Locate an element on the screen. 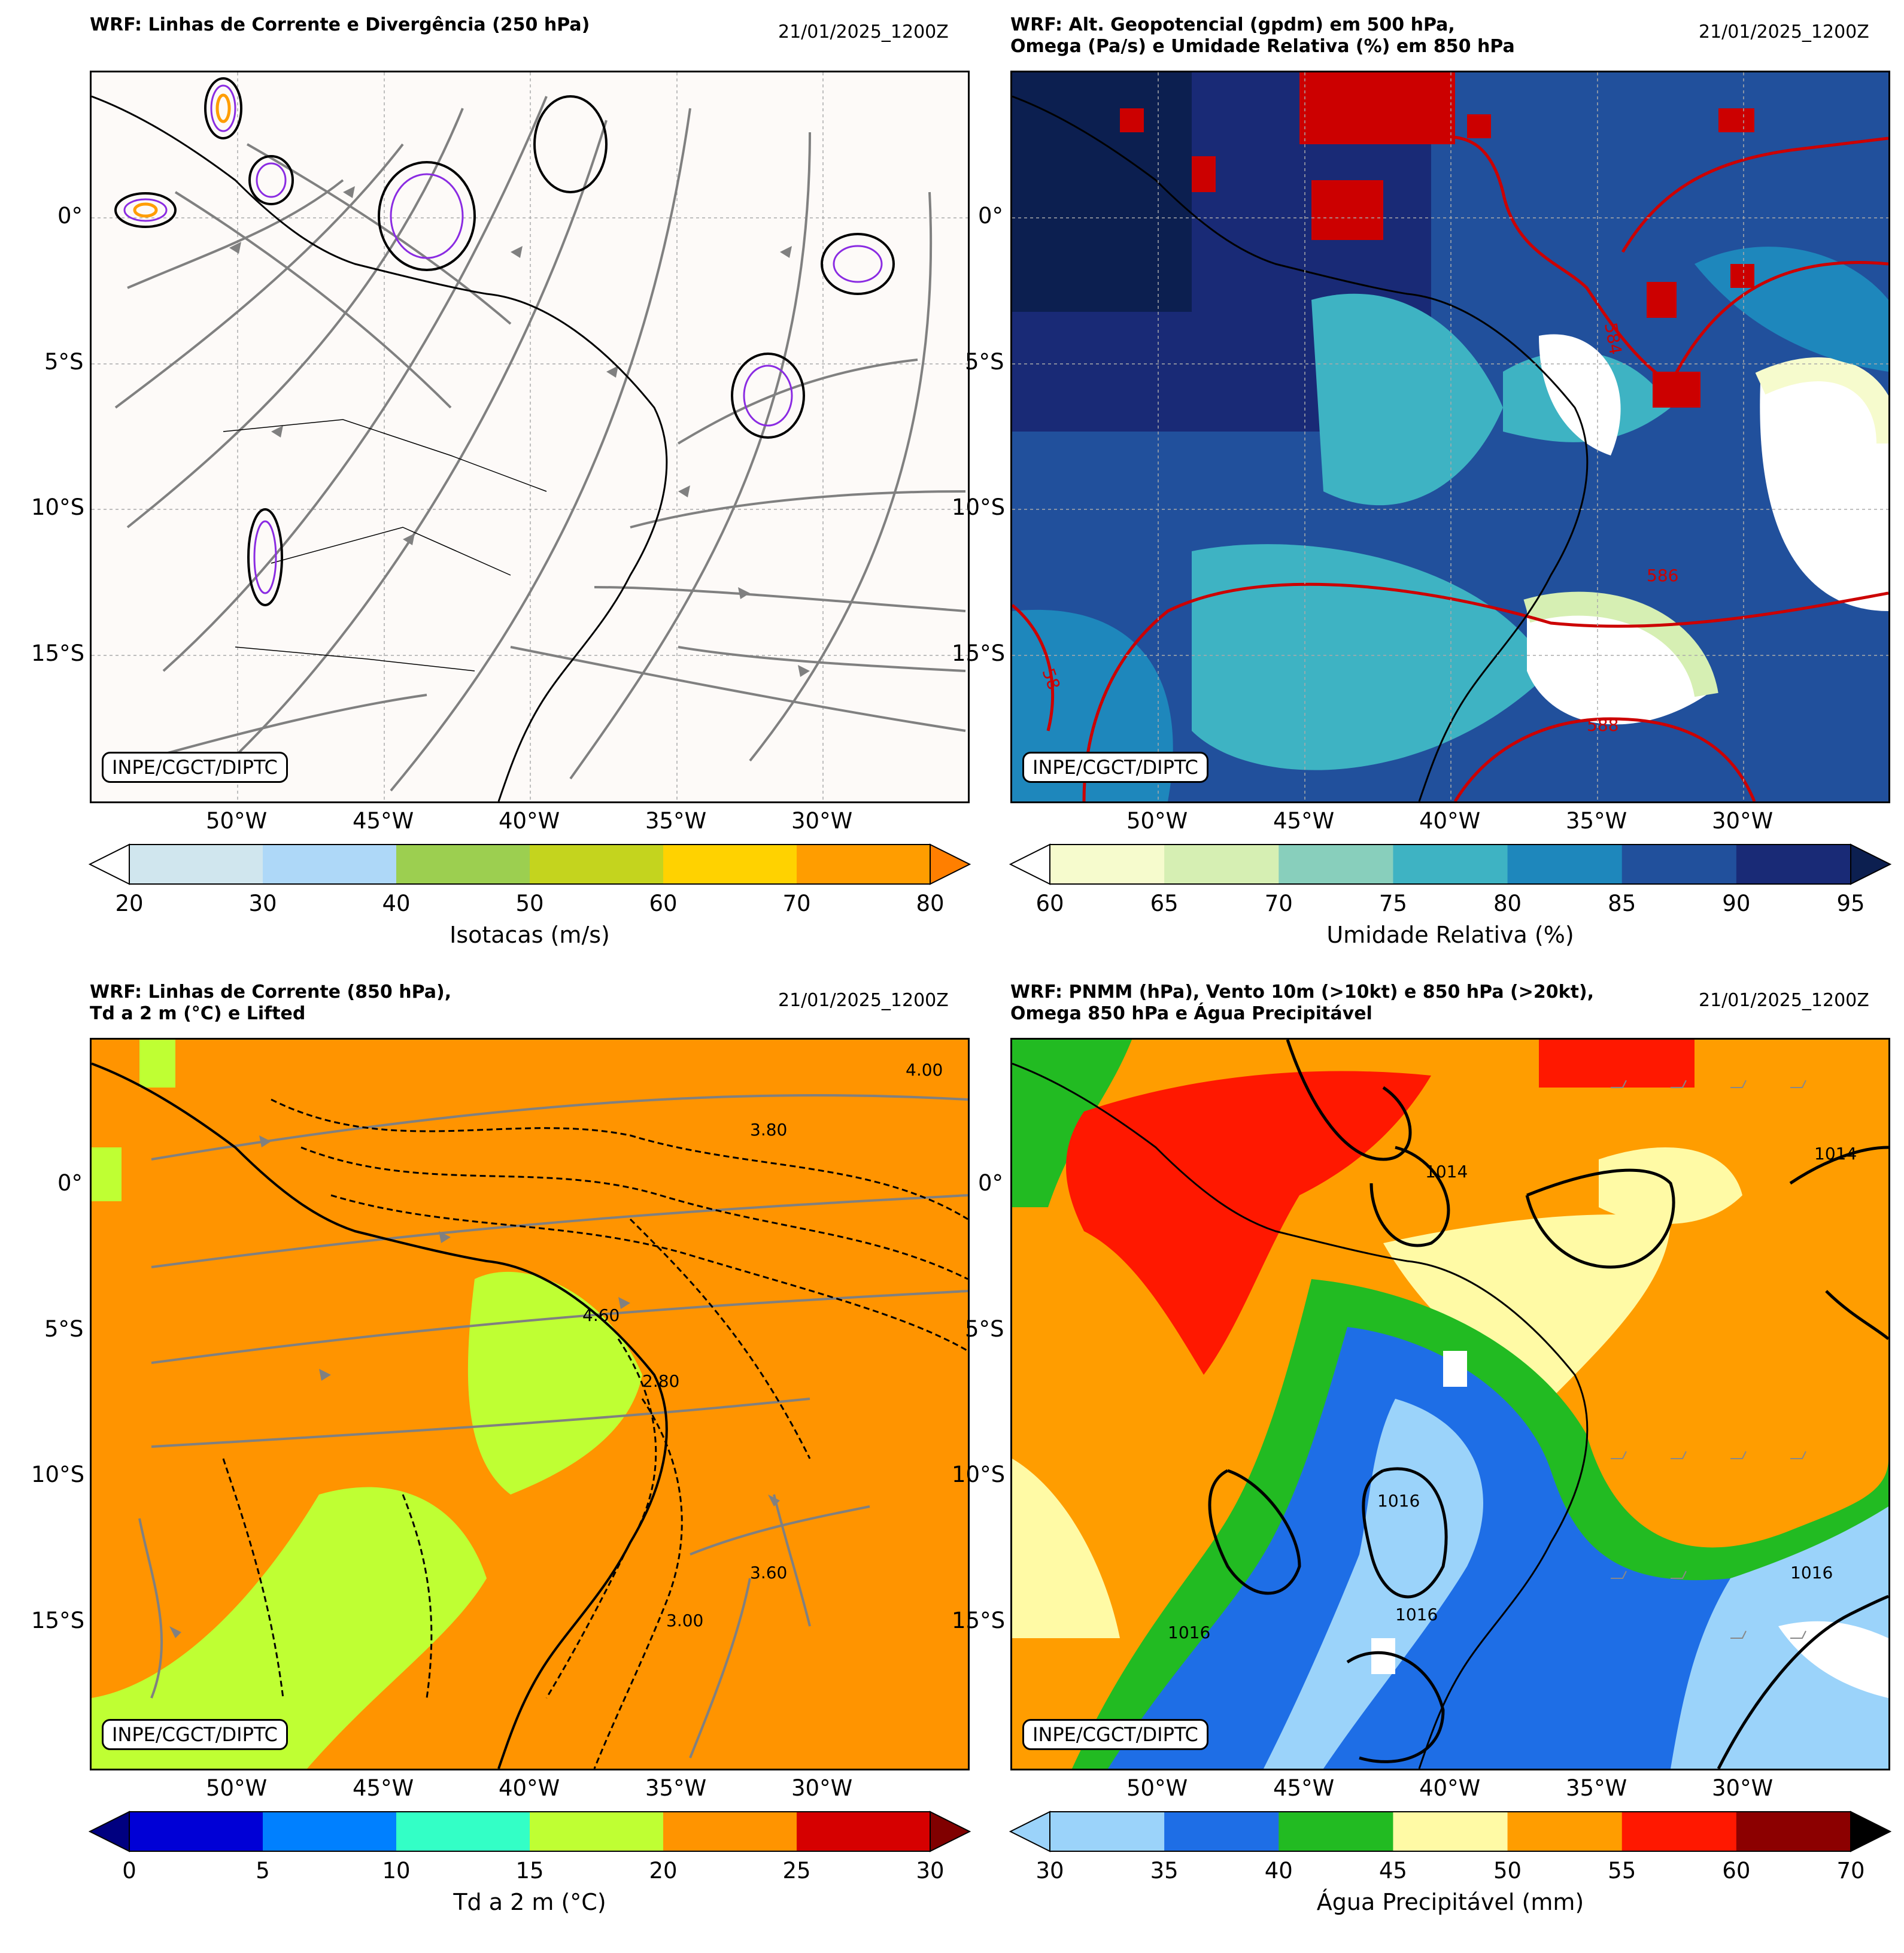 The image size is (1904, 1953). colorbar-tick-label: 75 is located at coordinates (1393, 903).